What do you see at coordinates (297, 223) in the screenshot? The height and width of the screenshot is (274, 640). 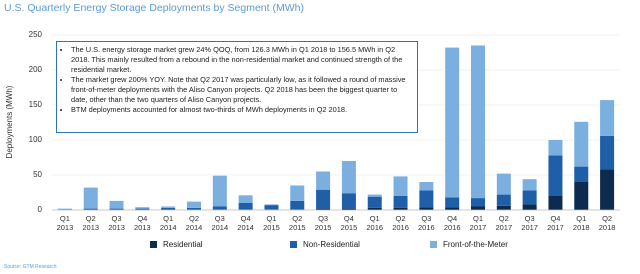 I see `x-tick-label: Q2 2015` at bounding box center [297, 223].